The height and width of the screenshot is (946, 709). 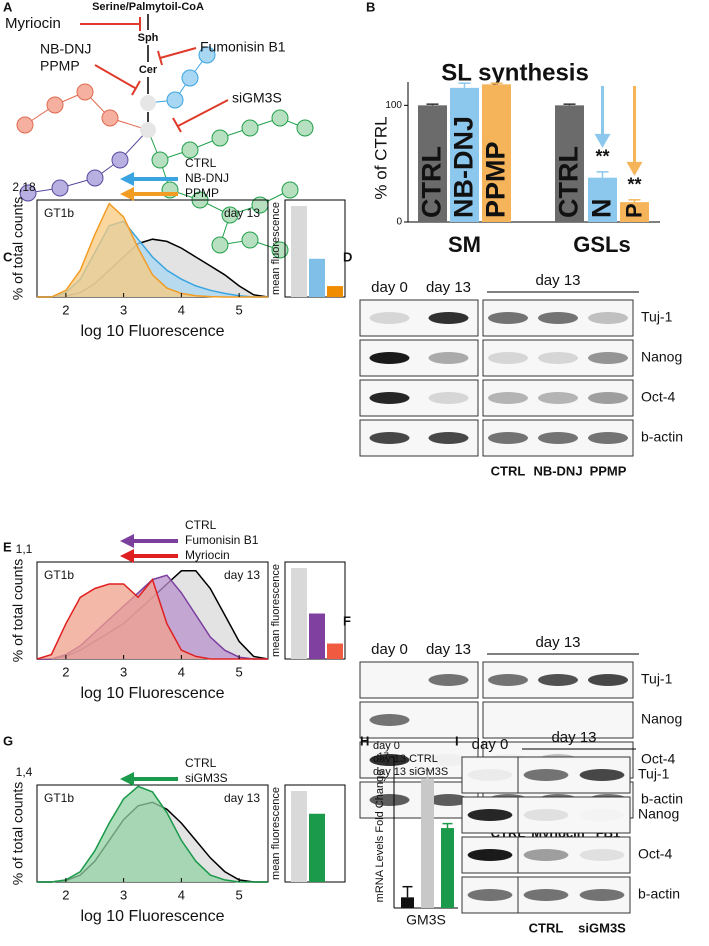 What do you see at coordinates (206, 778) in the screenshot?
I see `legend-label: siGM3S` at bounding box center [206, 778].